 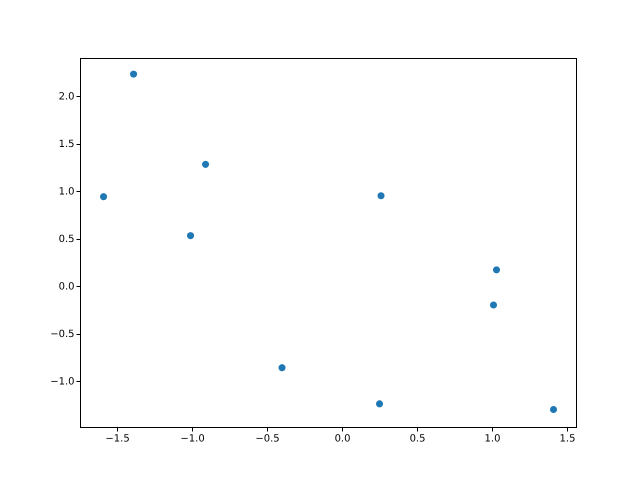 What do you see at coordinates (62, 334) in the screenshot?
I see `y-tick-label: −0.5` at bounding box center [62, 334].